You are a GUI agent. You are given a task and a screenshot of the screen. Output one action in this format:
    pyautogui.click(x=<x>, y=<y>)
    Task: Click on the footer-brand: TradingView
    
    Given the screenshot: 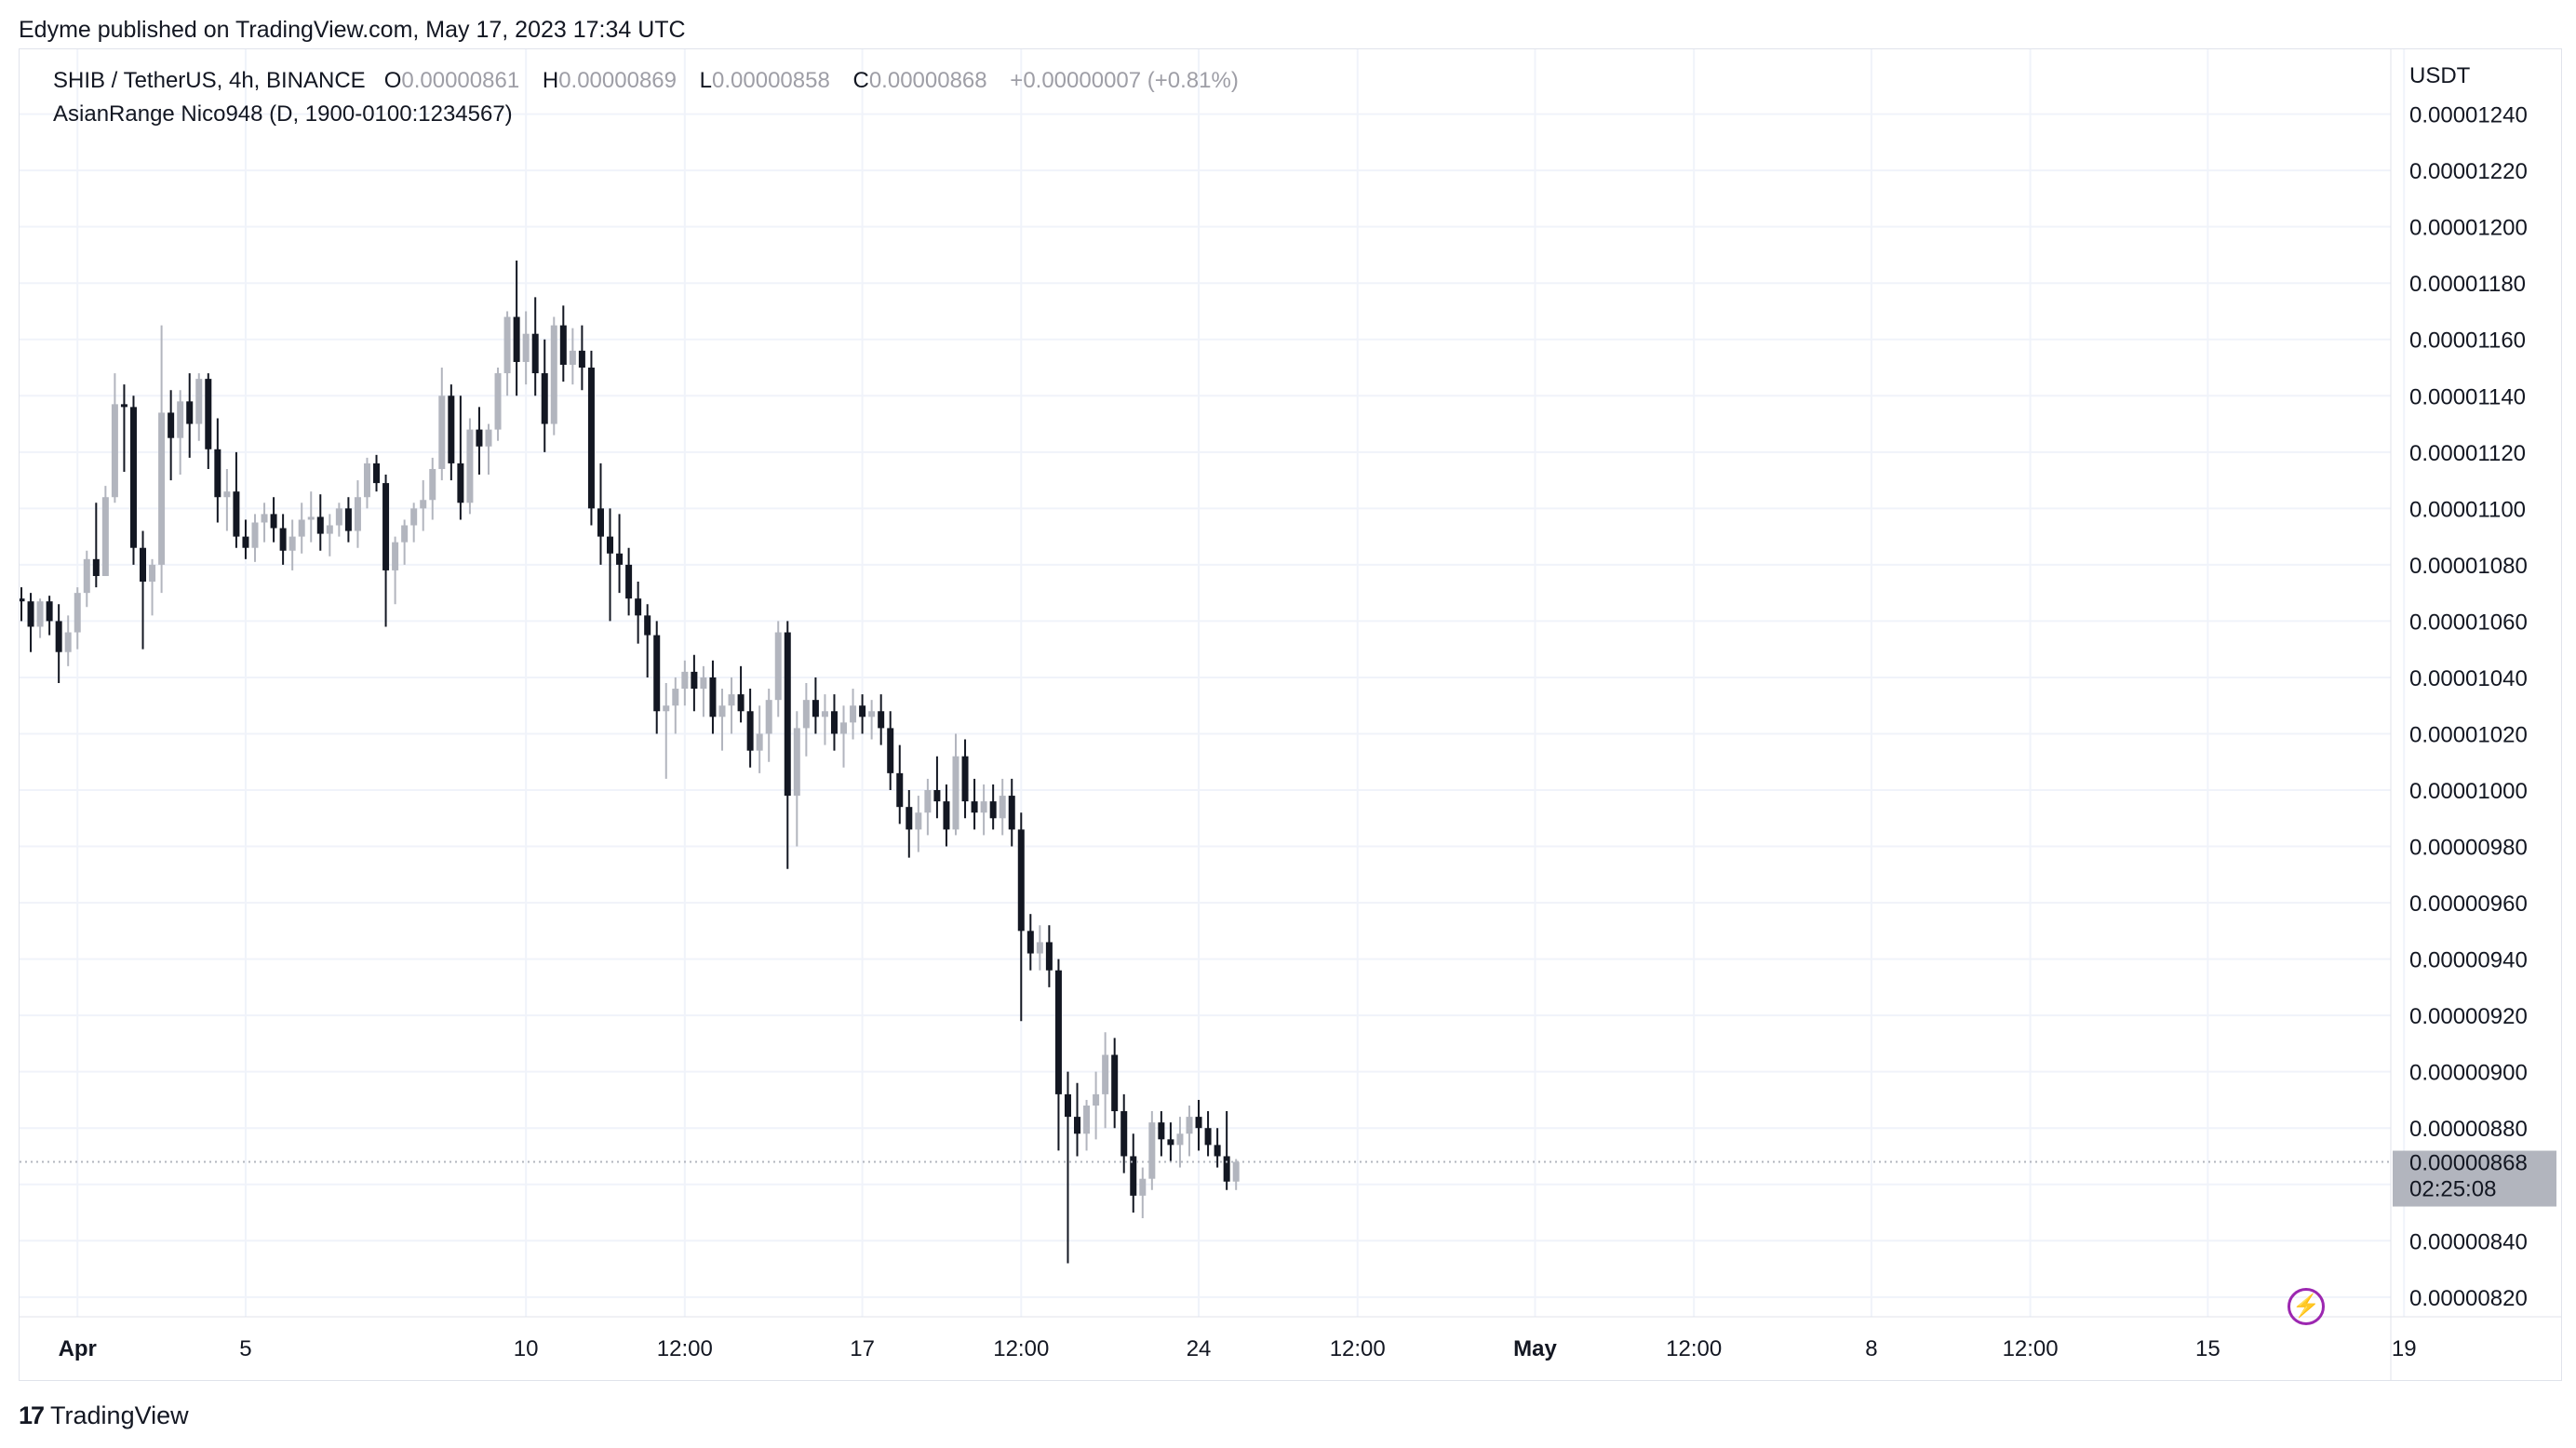 What is the action you would take?
    pyautogui.click(x=119, y=1415)
    